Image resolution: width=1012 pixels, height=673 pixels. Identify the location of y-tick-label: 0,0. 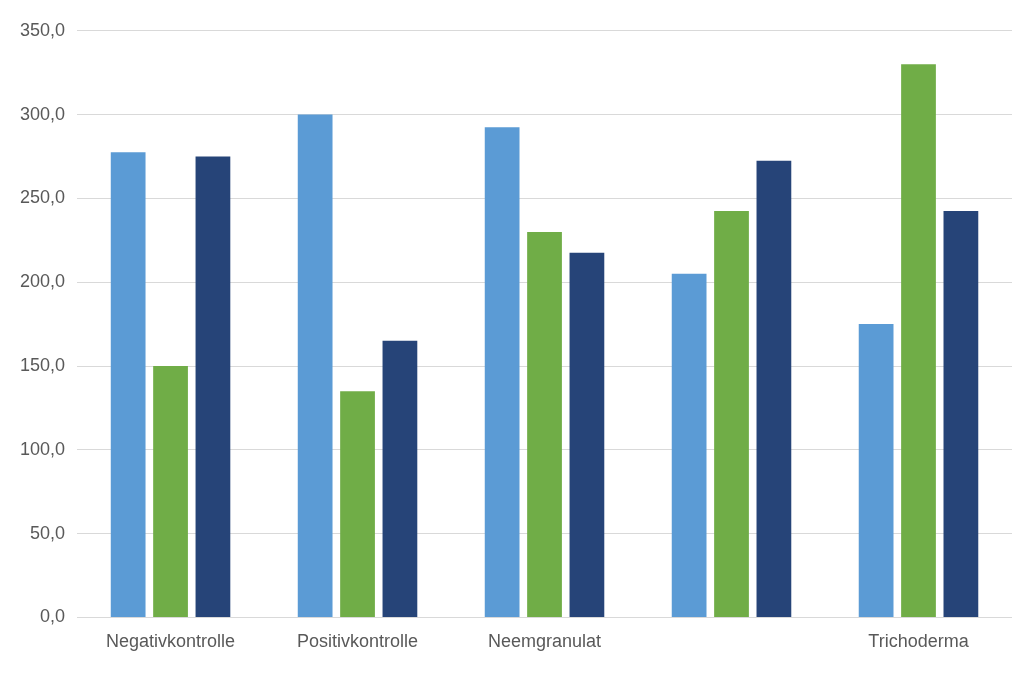
(53, 616).